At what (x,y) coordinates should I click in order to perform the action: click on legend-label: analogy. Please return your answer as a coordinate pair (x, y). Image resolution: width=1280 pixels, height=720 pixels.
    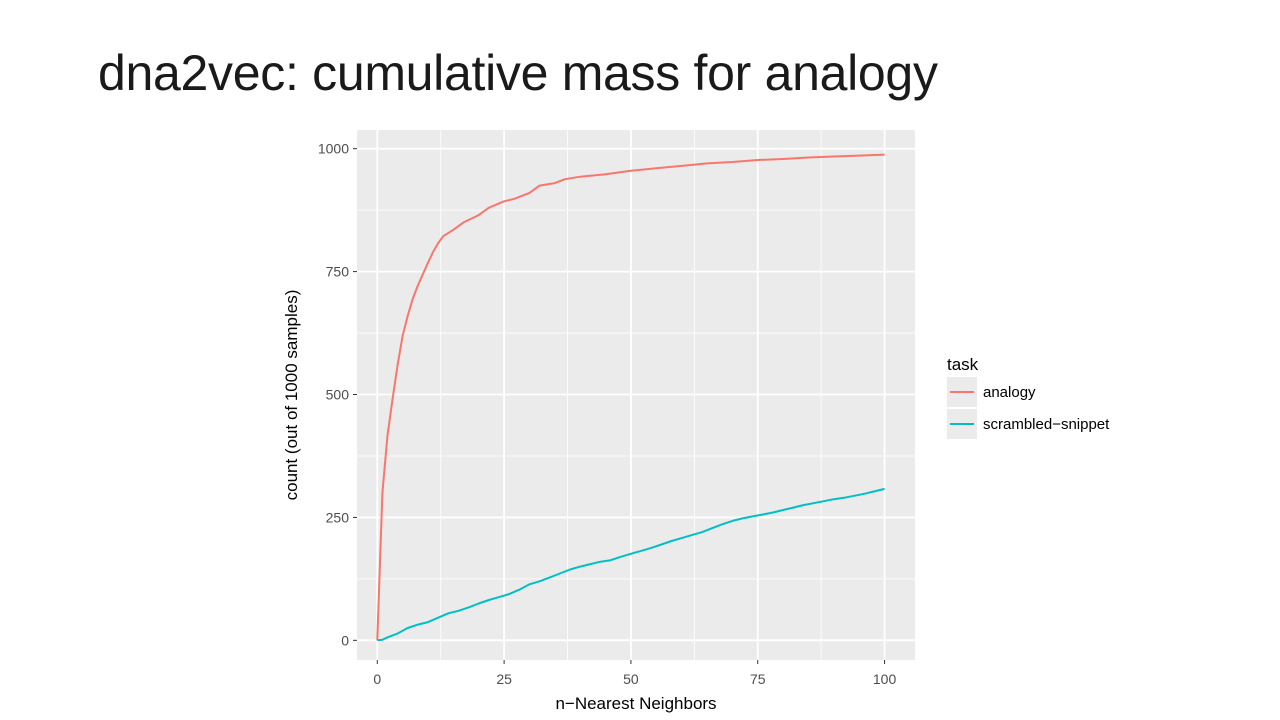
    Looking at the image, I should click on (1009, 392).